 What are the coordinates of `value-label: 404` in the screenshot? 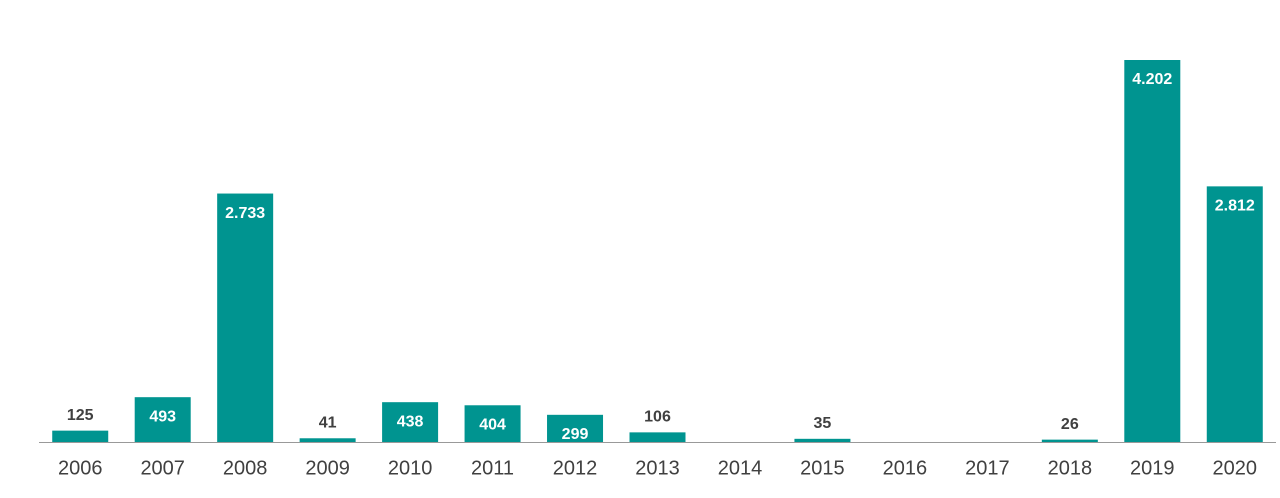 It's located at (492, 424).